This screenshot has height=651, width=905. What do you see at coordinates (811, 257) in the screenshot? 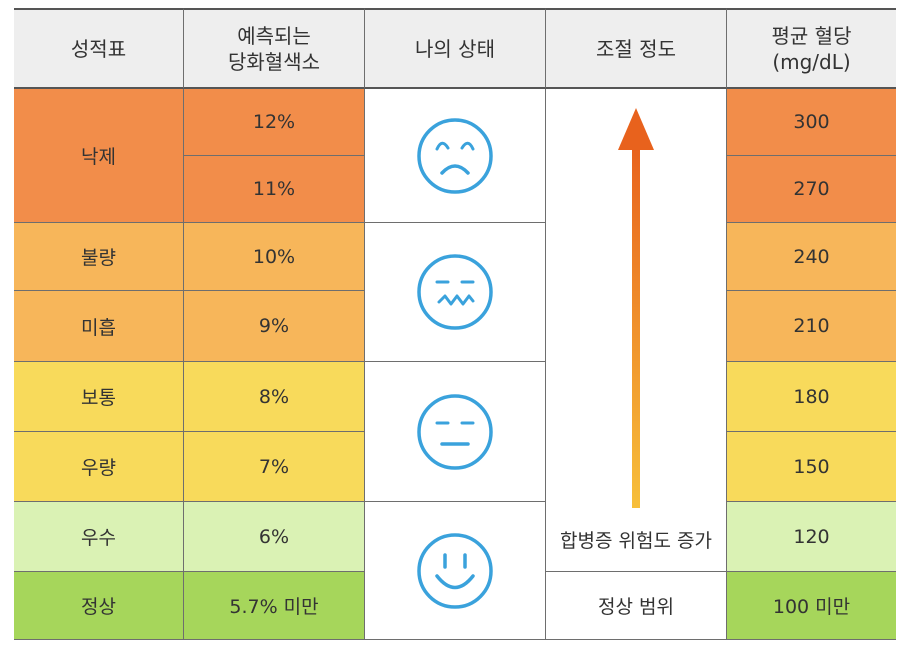
I see `glucose-cell: 240` at bounding box center [811, 257].